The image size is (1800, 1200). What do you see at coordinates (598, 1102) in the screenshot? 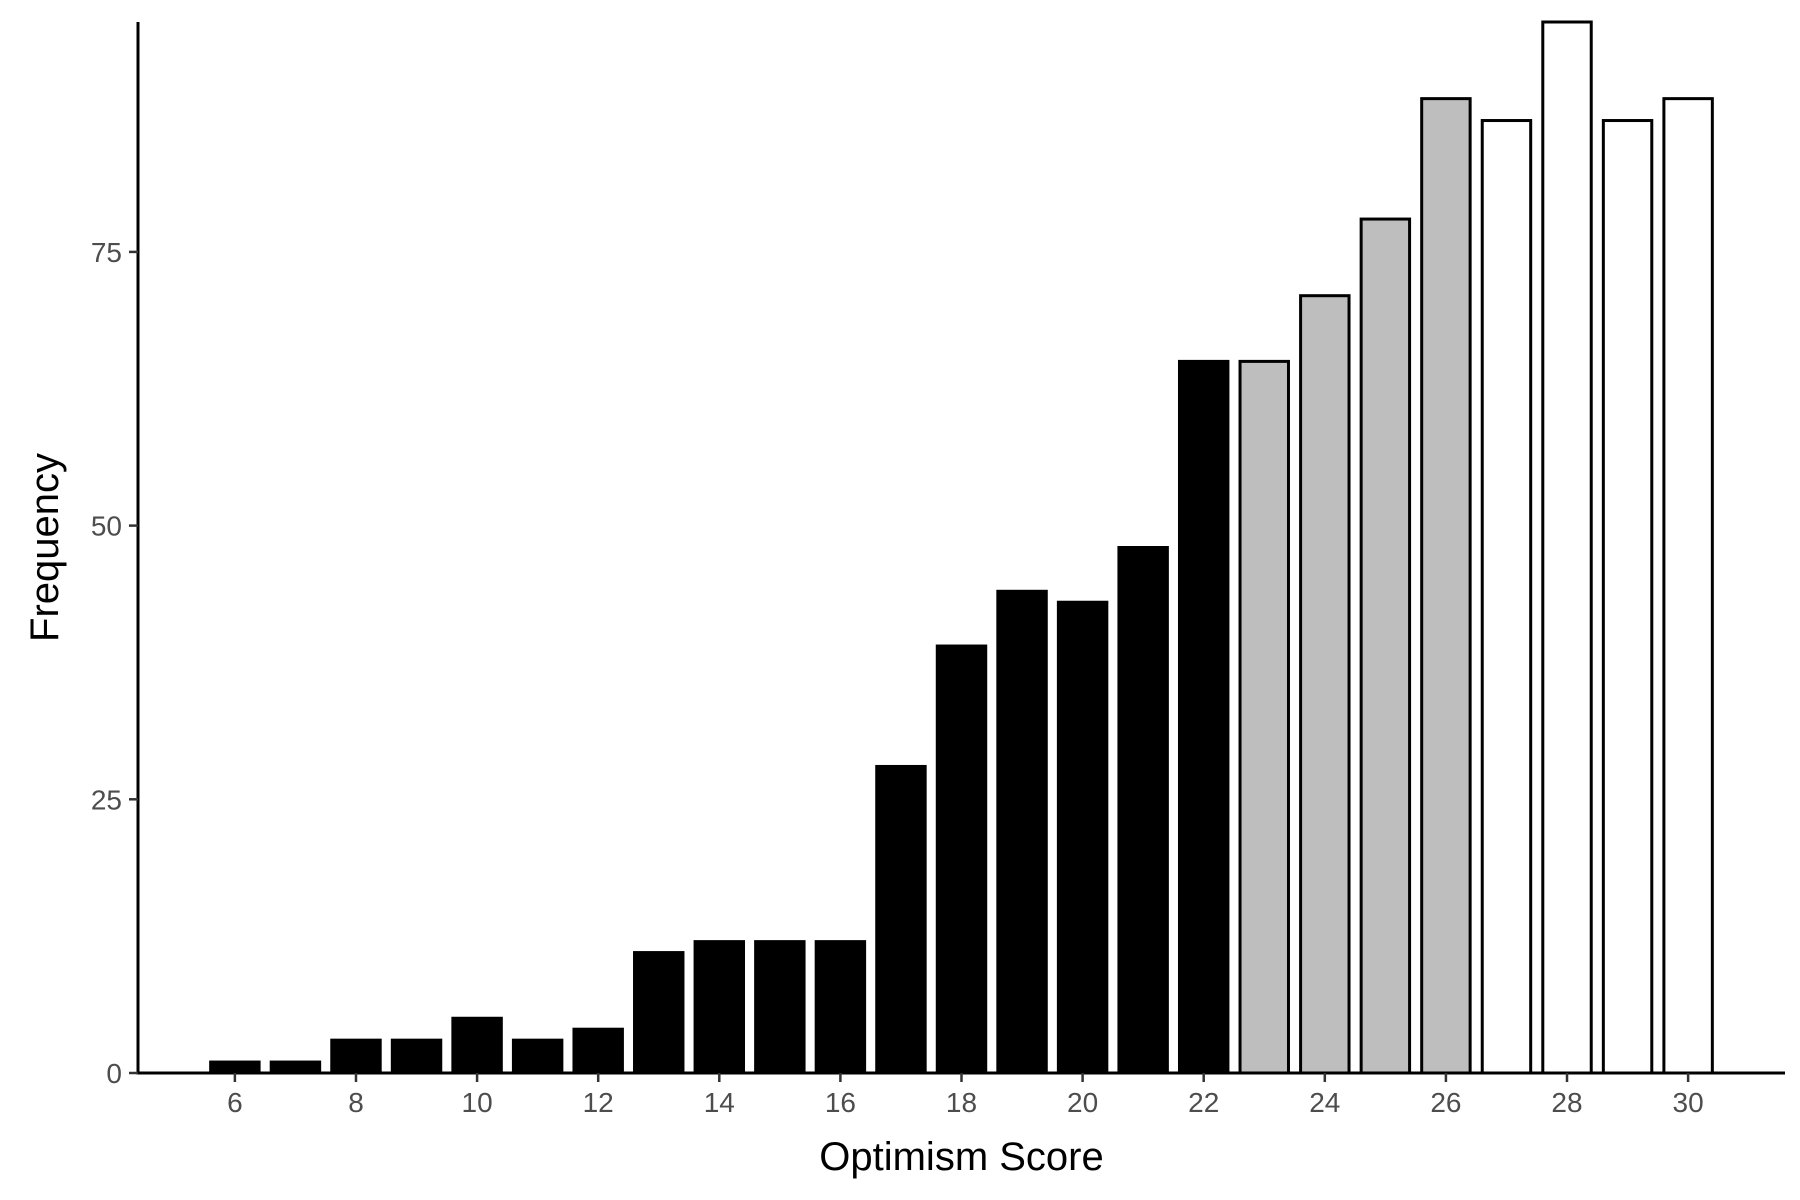
I see `x-tick-label: 12` at bounding box center [598, 1102].